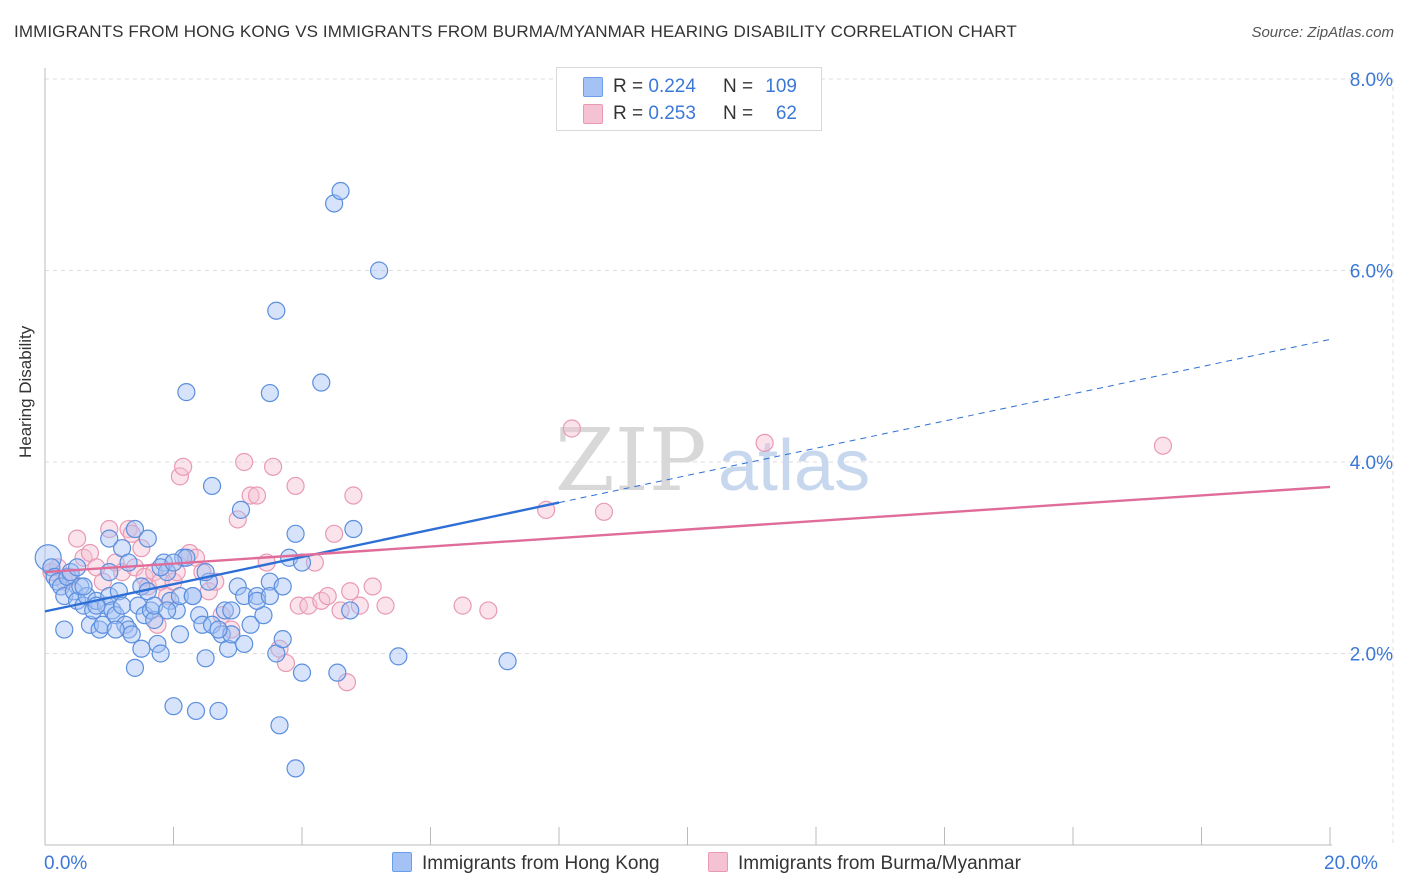 The height and width of the screenshot is (892, 1406). Describe the element at coordinates (672, 86) in the screenshot. I see `r-value: 0.224` at that location.